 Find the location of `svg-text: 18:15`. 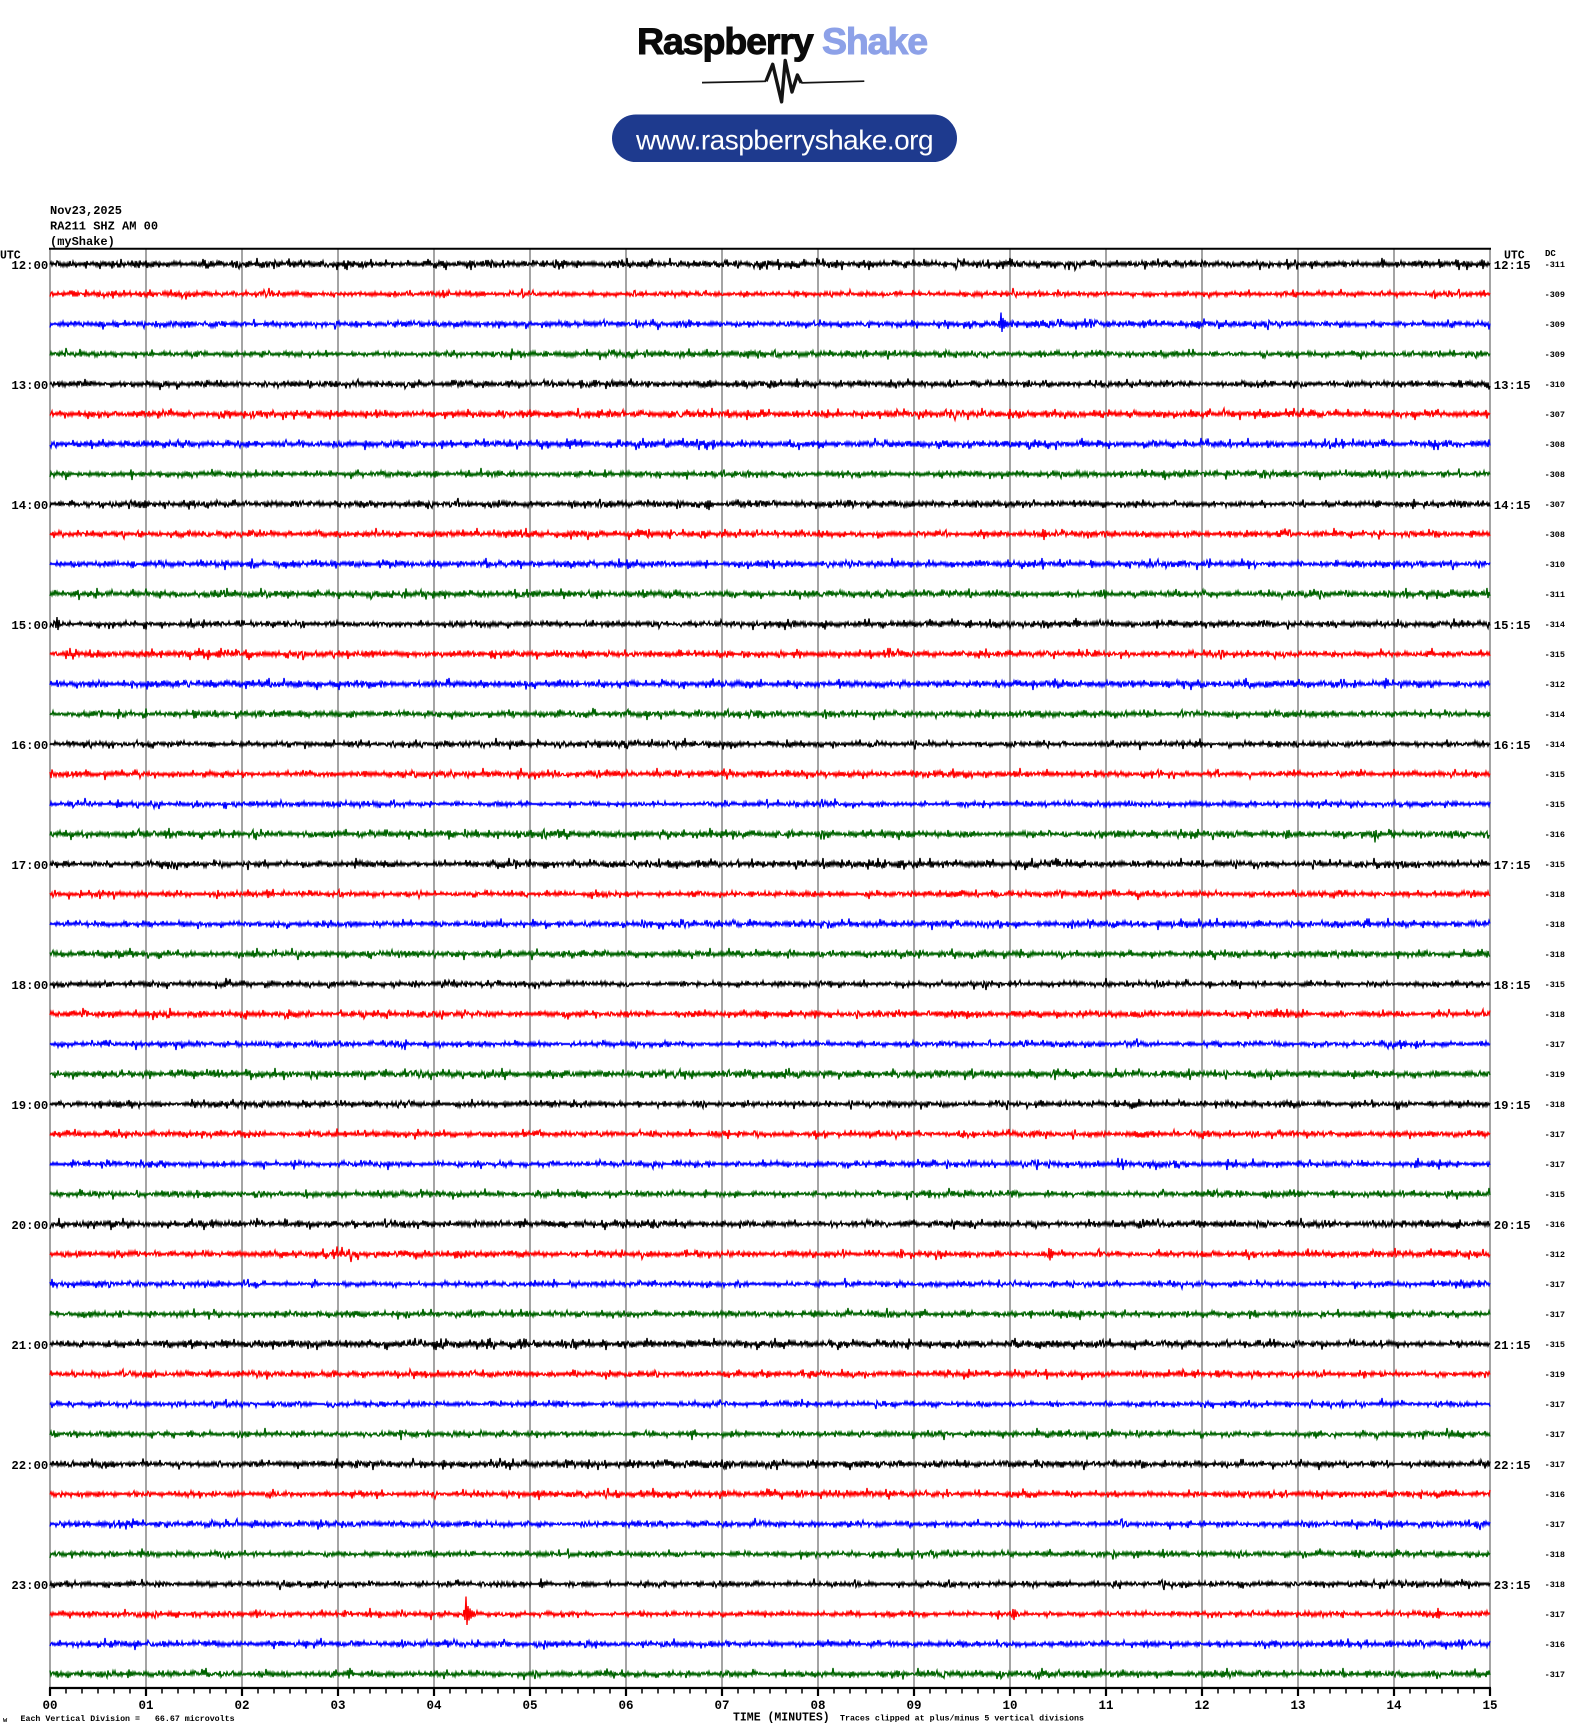

svg-text: 18:15 is located at coordinates (1512, 986).